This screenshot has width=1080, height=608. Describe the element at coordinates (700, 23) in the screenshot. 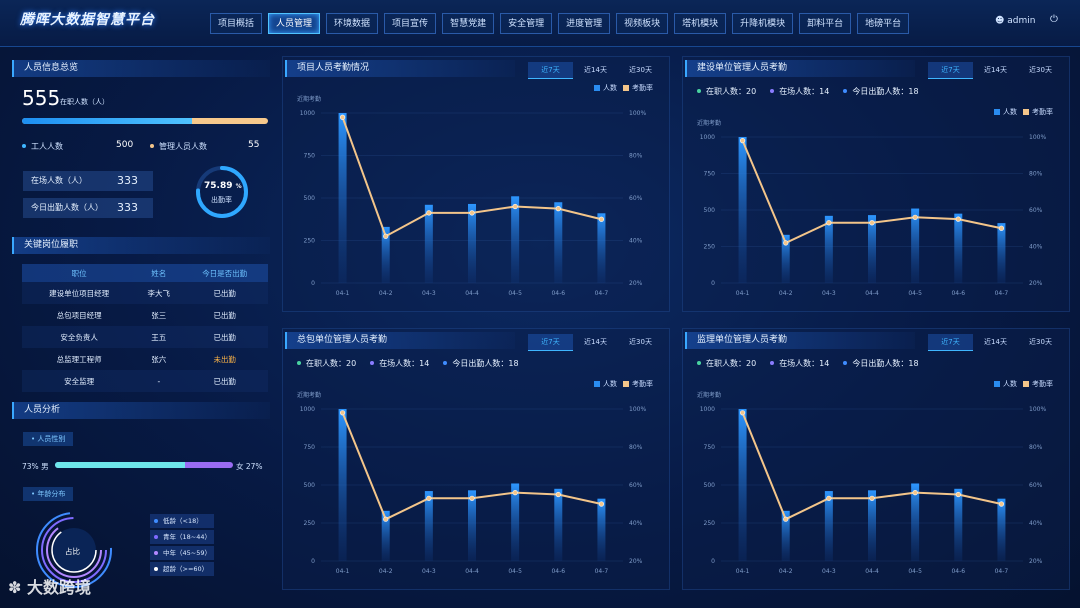

I see `nav-item-8: 塔机模块` at that location.